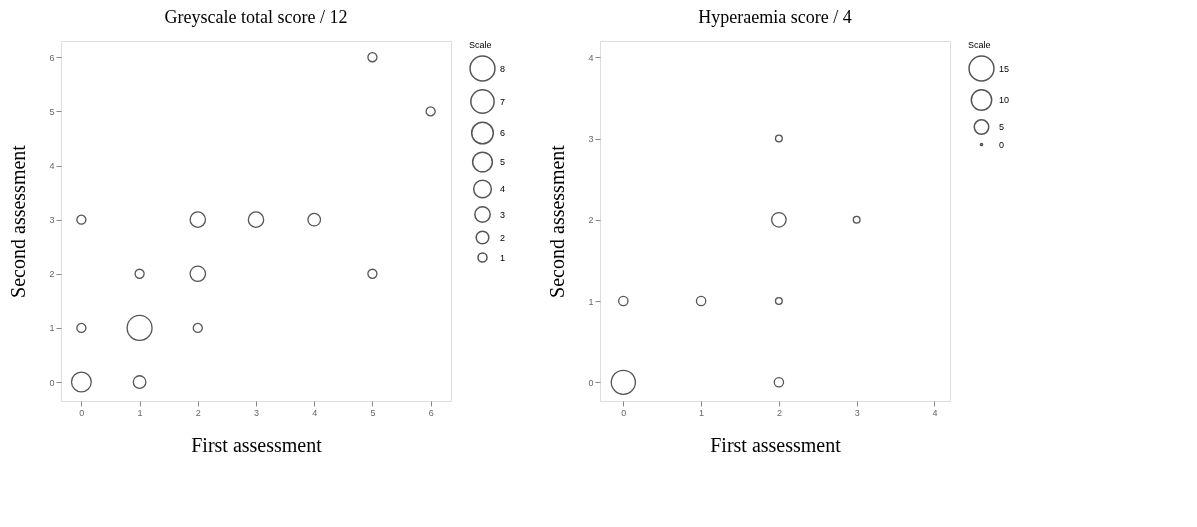  Describe the element at coordinates (52, 57) in the screenshot. I see `y-tick-label: 6` at that location.